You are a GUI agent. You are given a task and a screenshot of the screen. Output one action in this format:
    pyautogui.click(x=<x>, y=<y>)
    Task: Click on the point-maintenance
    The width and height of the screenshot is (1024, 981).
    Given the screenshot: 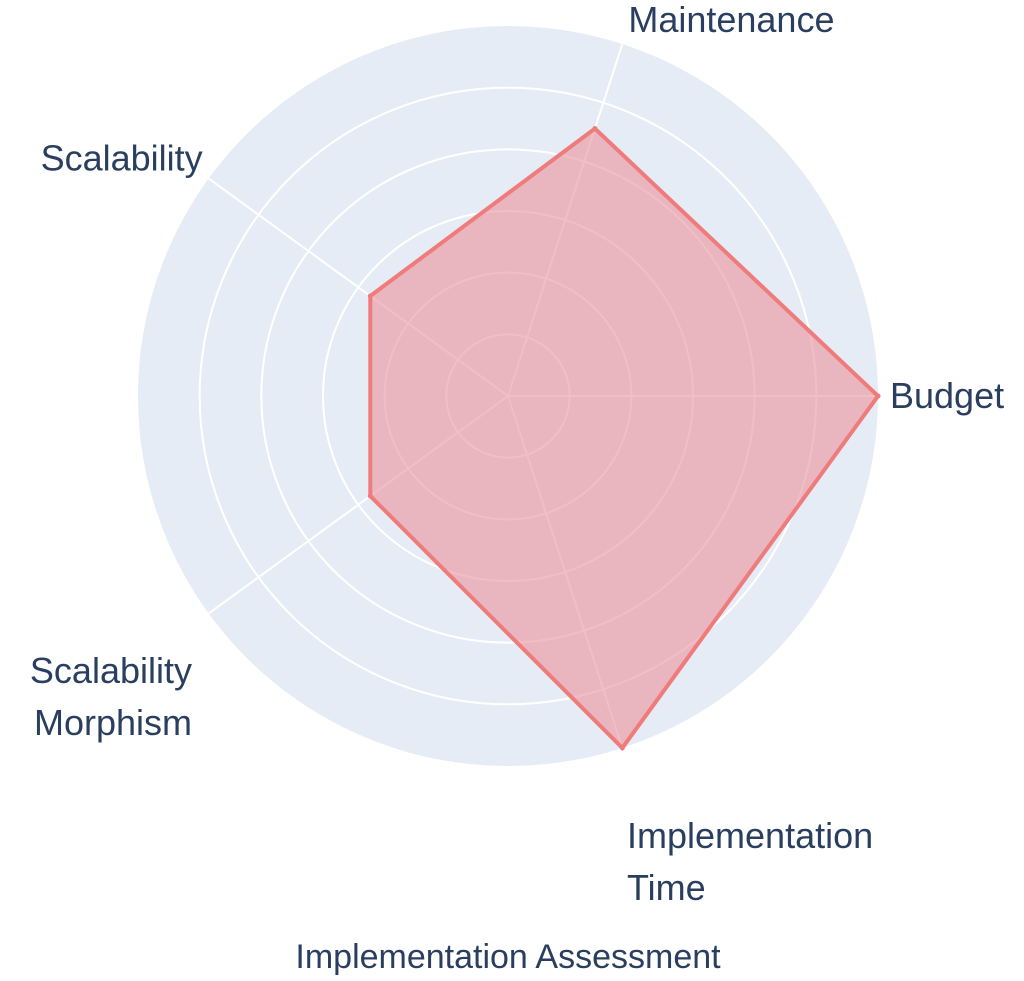 What is the action you would take?
    pyautogui.click(x=595, y=129)
    